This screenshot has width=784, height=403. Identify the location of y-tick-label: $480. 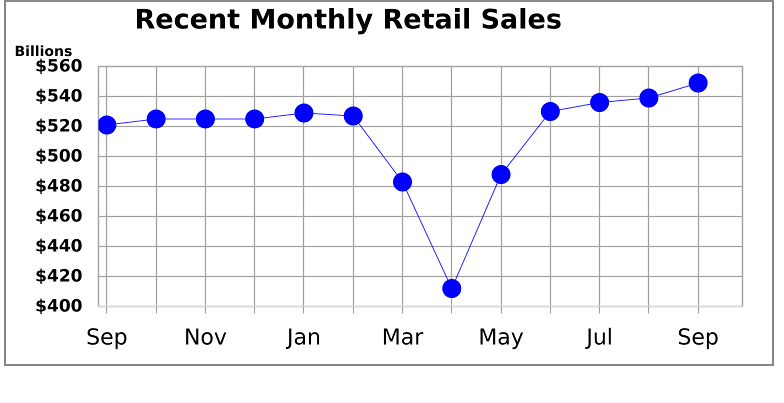
(59, 186).